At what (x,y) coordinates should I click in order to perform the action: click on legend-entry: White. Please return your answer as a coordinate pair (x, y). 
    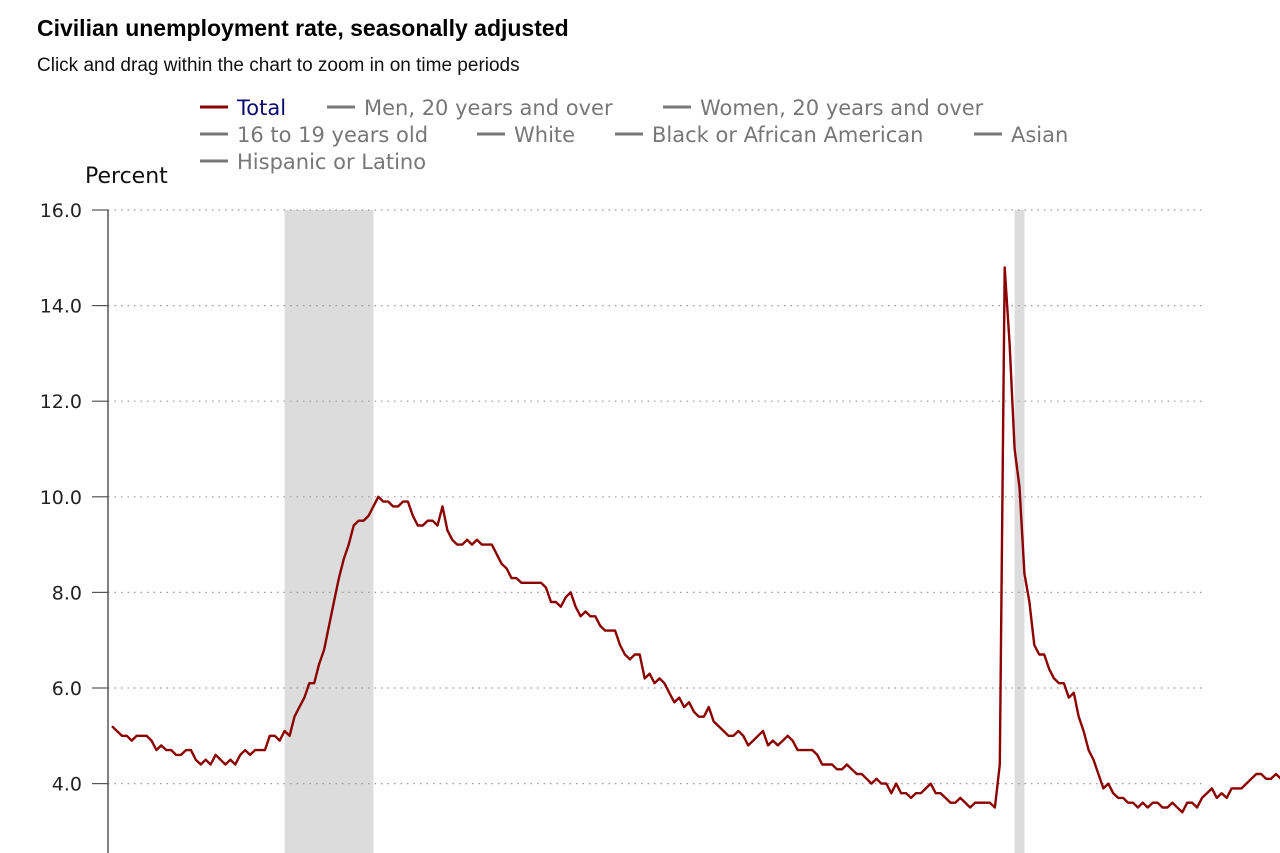
    Looking at the image, I should click on (544, 135).